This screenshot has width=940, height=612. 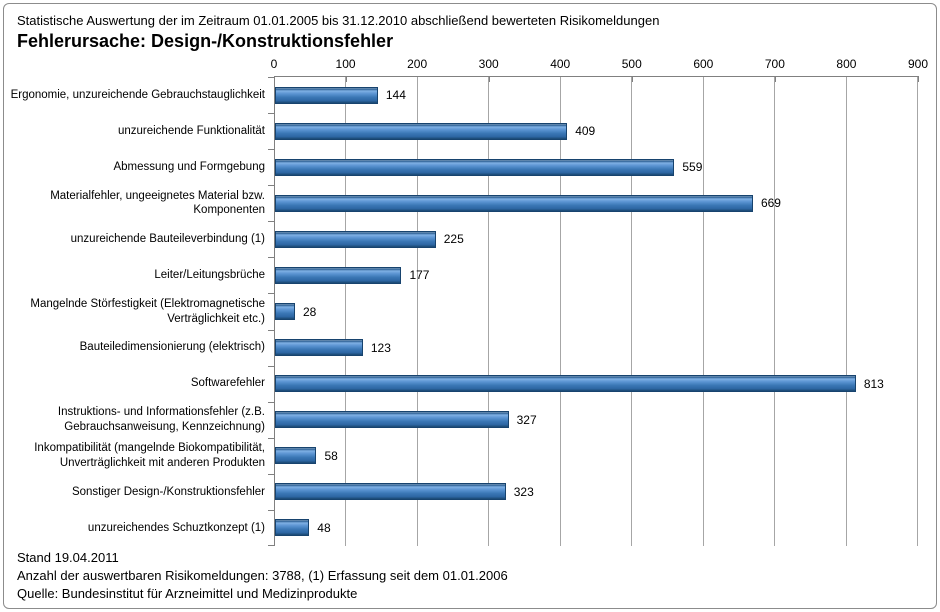 I want to click on bar-value-label: 123, so click(x=380, y=347).